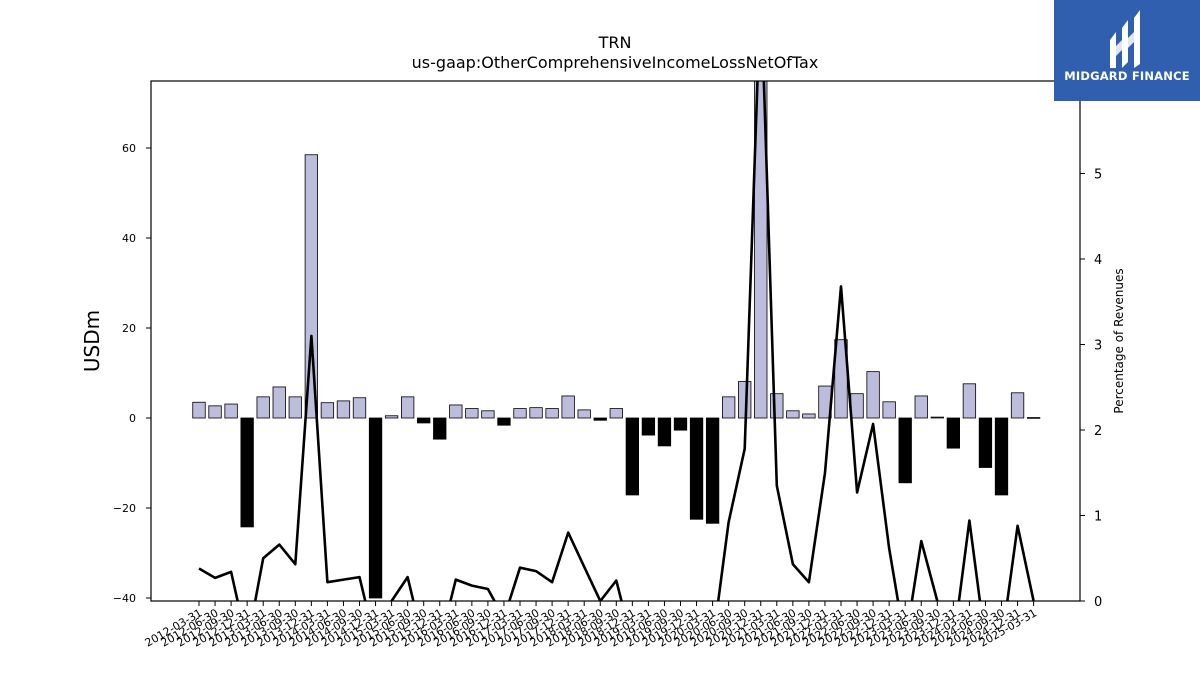 Image resolution: width=1200 pixels, height=675 pixels. What do you see at coordinates (124, 598) in the screenshot?
I see `y-tick-label: −40` at bounding box center [124, 598].